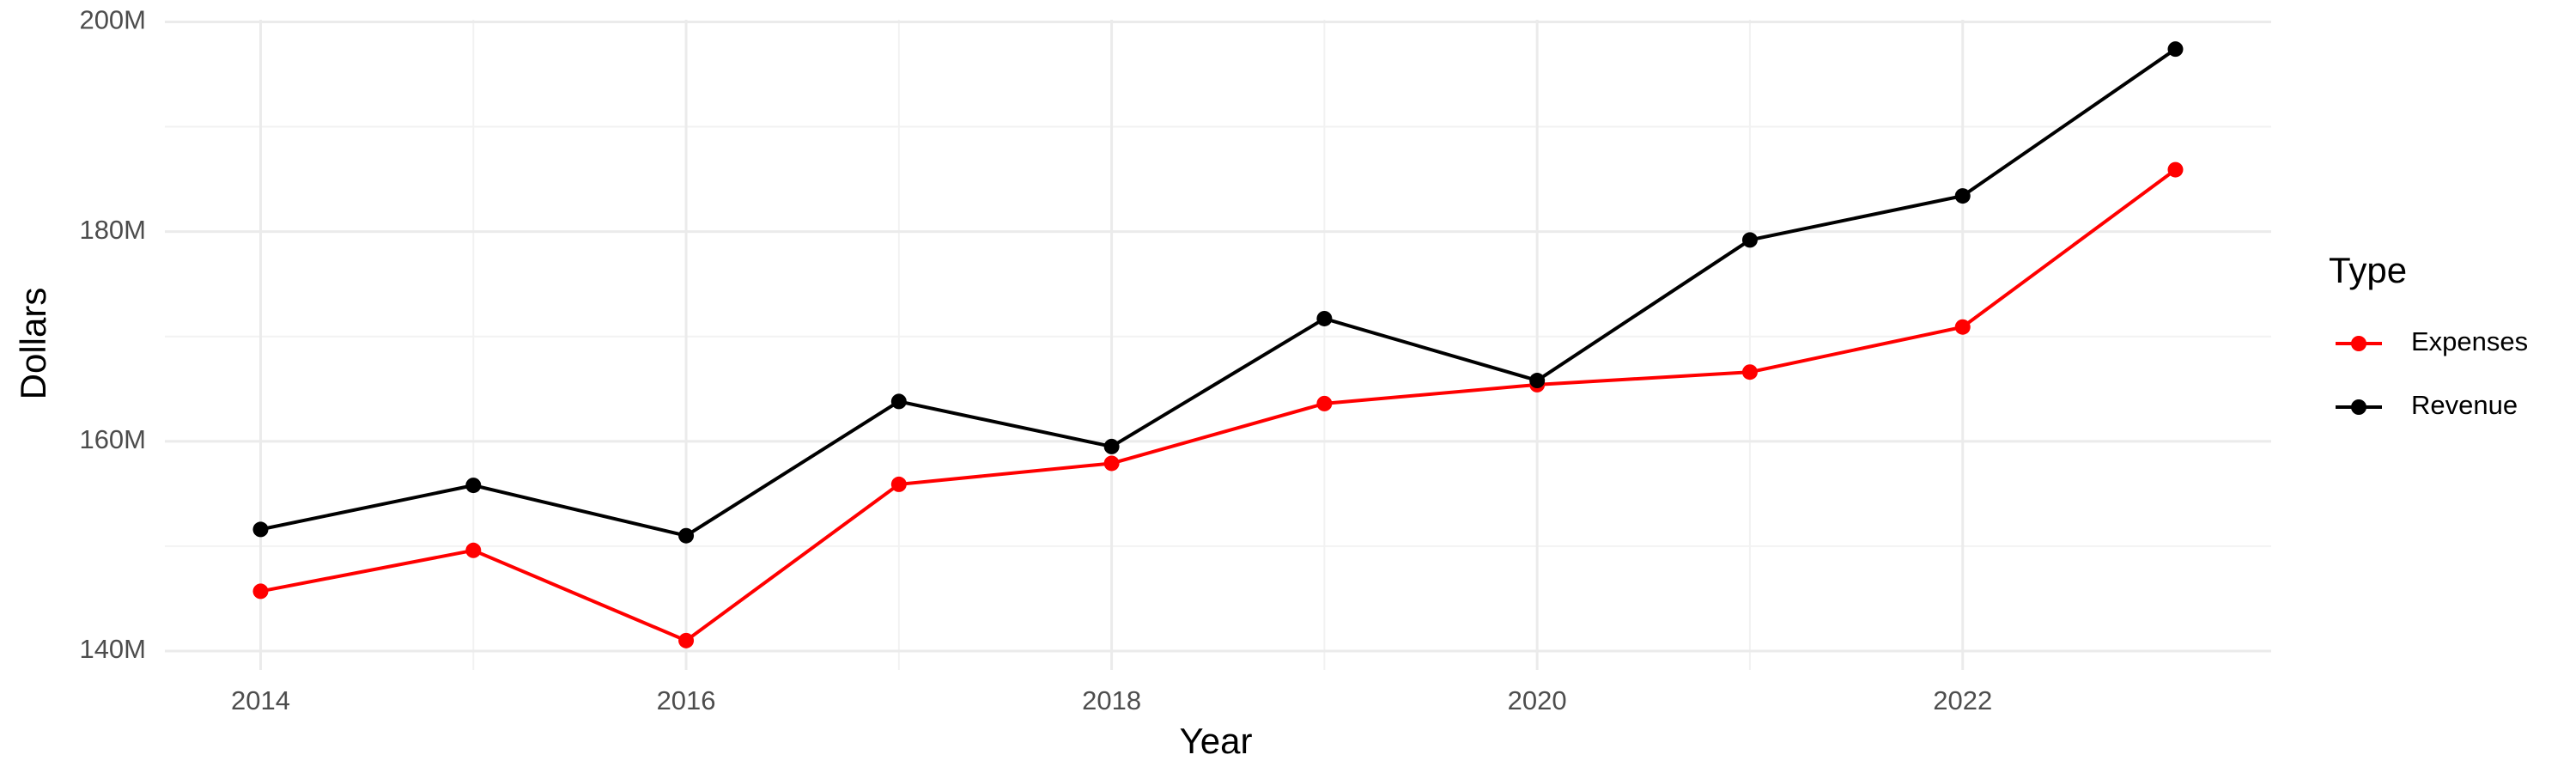 The image size is (2576, 773). What do you see at coordinates (1962, 700) in the screenshot?
I see `x-tick-label: 2022` at bounding box center [1962, 700].